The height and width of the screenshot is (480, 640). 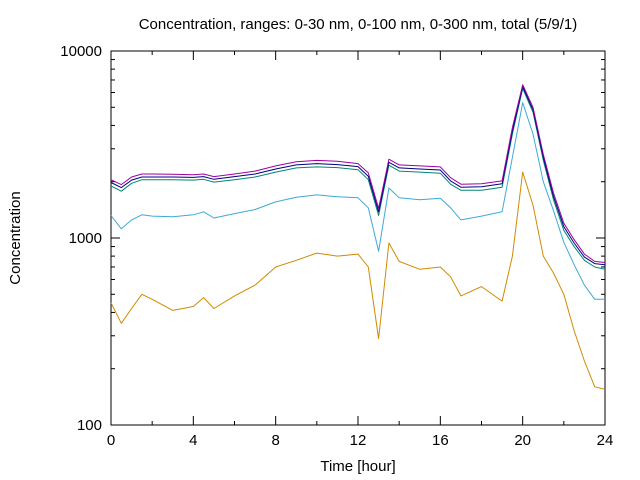 What do you see at coordinates (440, 440) in the screenshot?
I see `x-tick-label: 16` at bounding box center [440, 440].